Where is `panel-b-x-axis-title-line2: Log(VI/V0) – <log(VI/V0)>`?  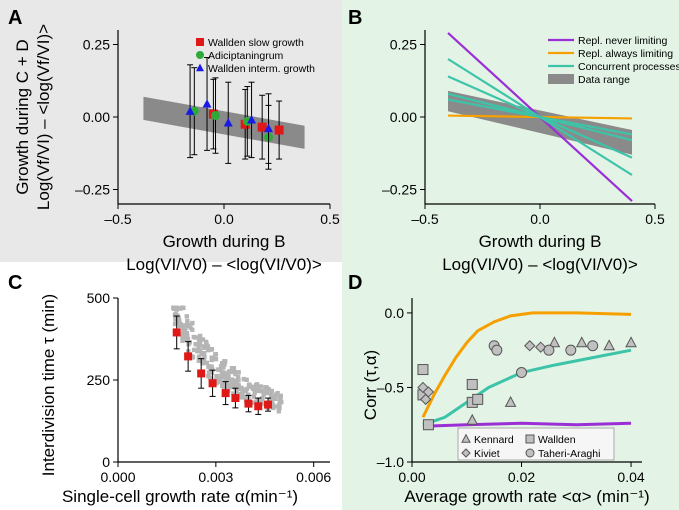 panel-b-x-axis-title-line2: Log(VI/V0) – <log(VI/V0)> is located at coordinates (540, 264).